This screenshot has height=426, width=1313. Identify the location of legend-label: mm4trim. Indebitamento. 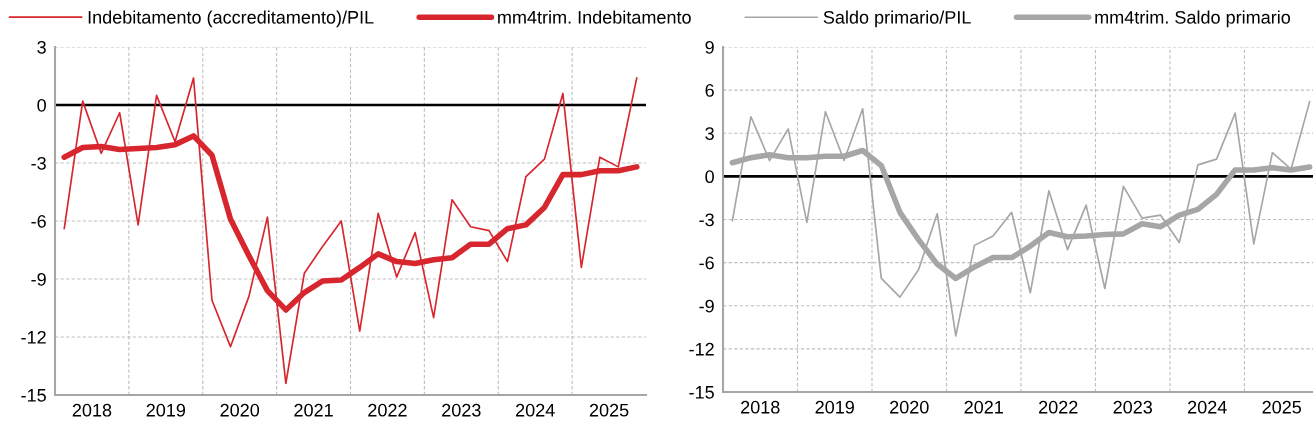
(594, 17).